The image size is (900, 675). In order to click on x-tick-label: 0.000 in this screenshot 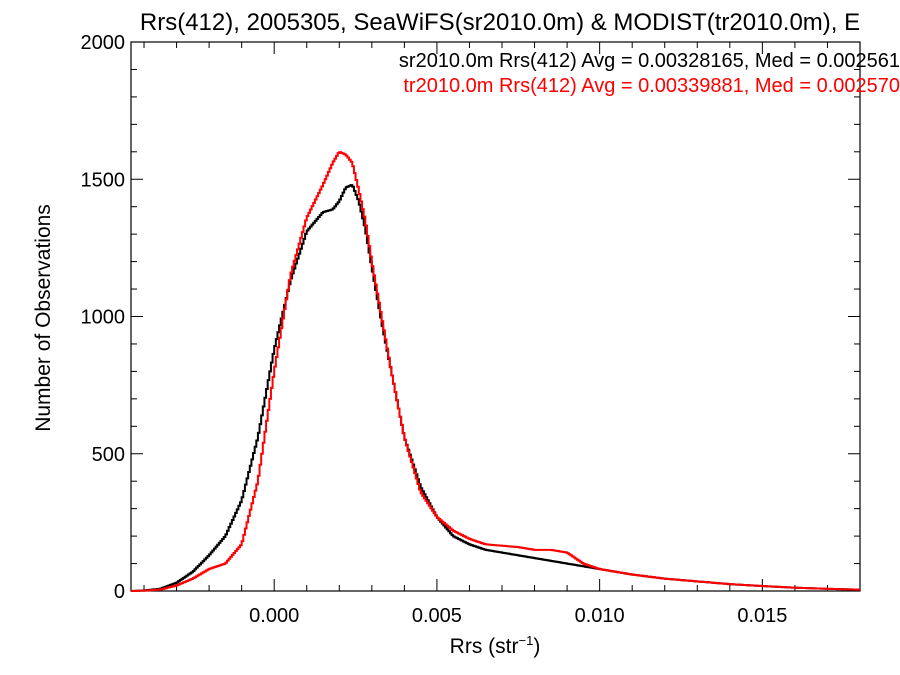, I will do `click(274, 616)`.